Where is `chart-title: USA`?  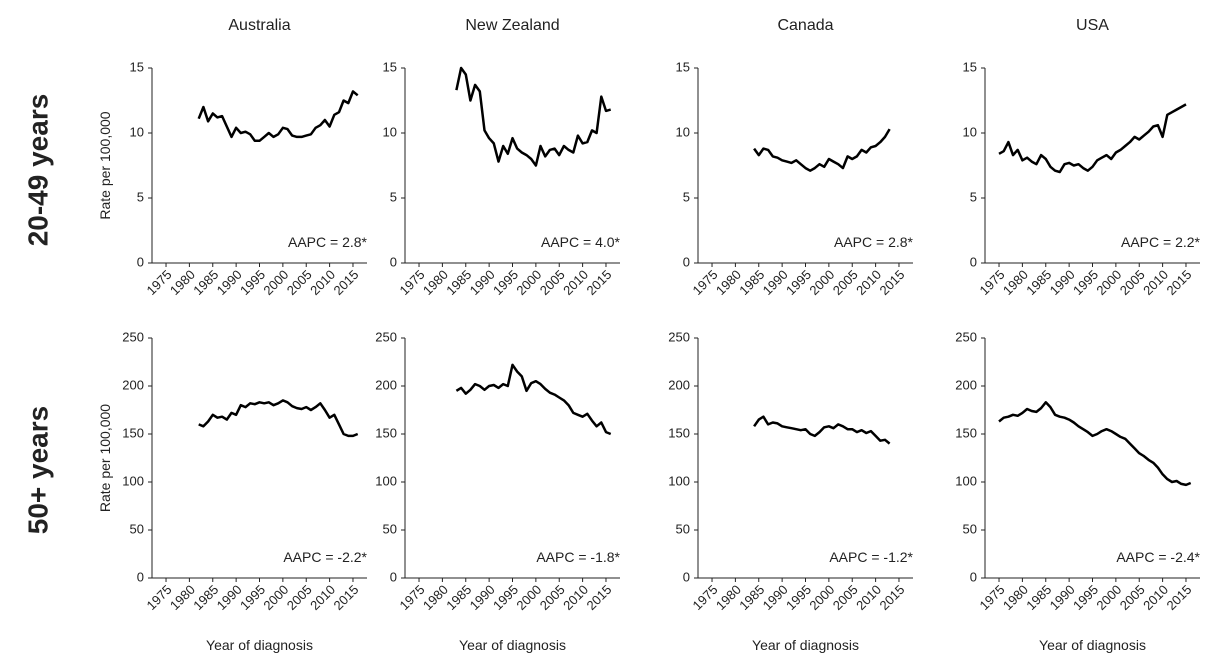 chart-title: USA is located at coordinates (1092, 25).